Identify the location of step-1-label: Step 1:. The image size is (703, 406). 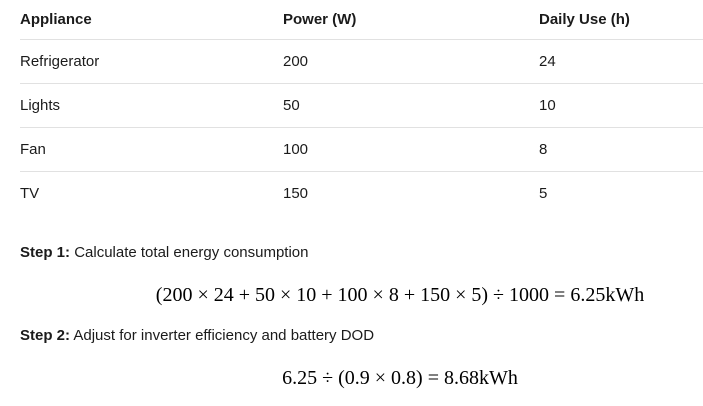
(45, 252).